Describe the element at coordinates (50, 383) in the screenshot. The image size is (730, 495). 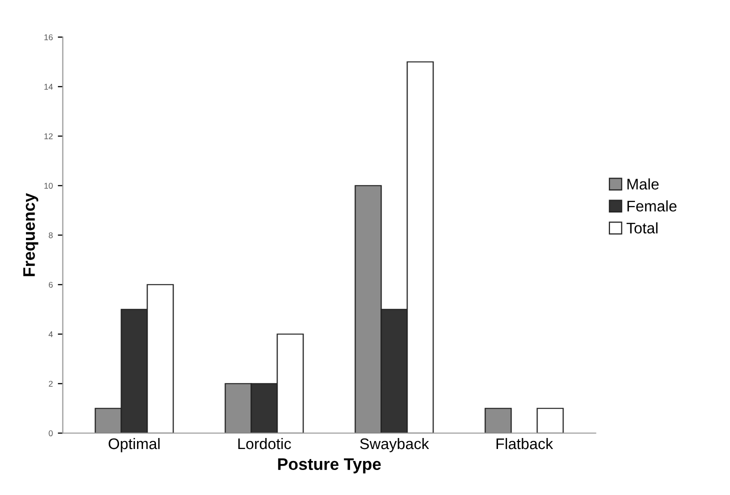
I see `y-tick-label: 2` at that location.